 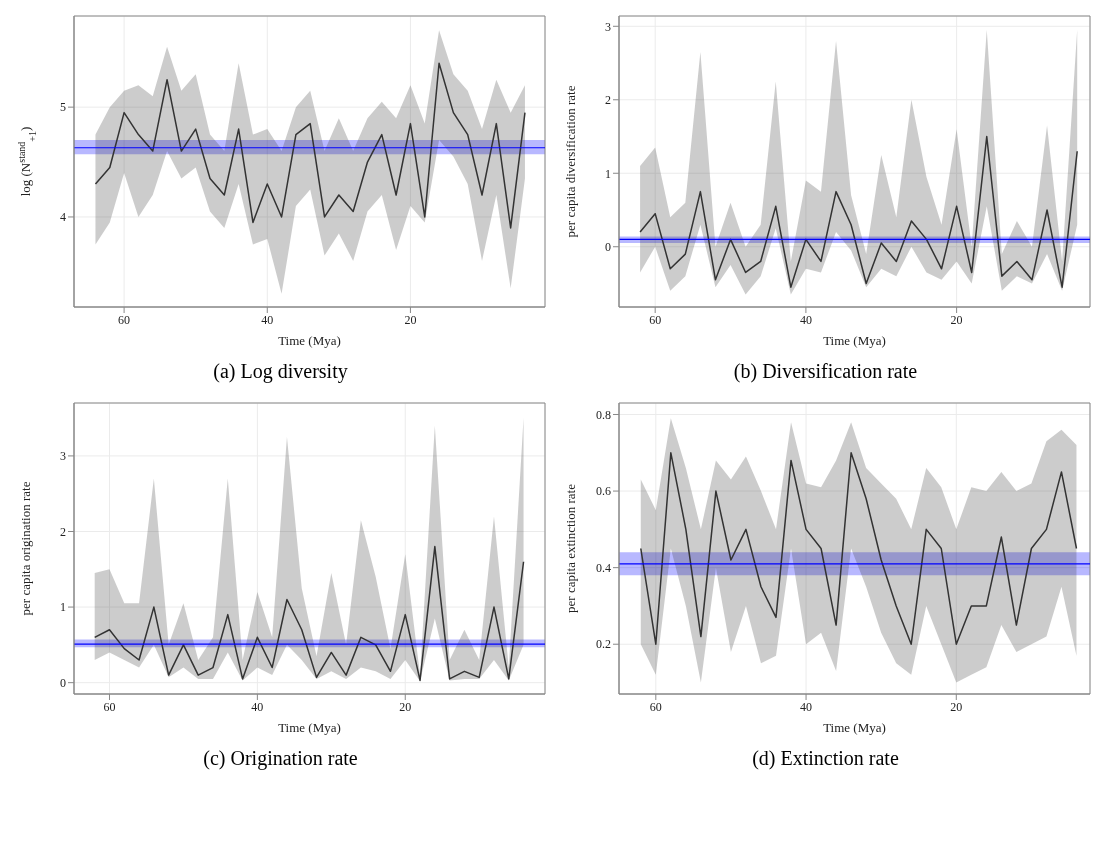 I want to click on text: (c) Origination rate, so click(x=280, y=759).